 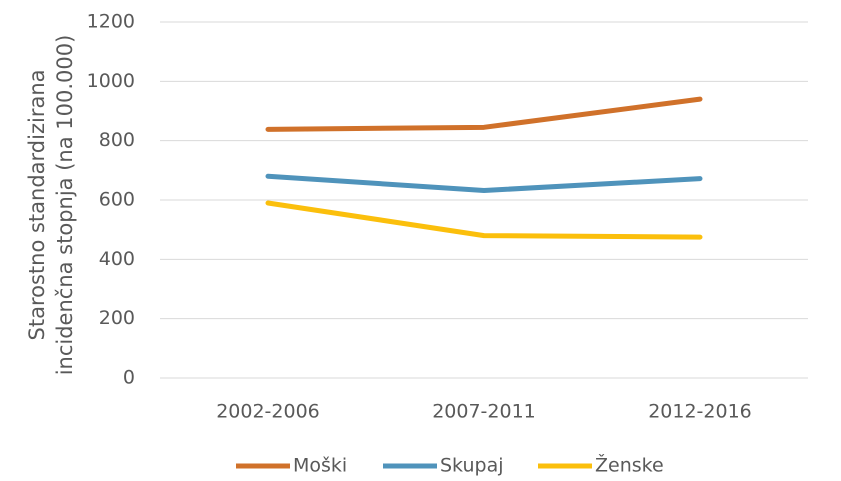 What do you see at coordinates (111, 22) in the screenshot?
I see `y-tick-label: 1200` at bounding box center [111, 22].